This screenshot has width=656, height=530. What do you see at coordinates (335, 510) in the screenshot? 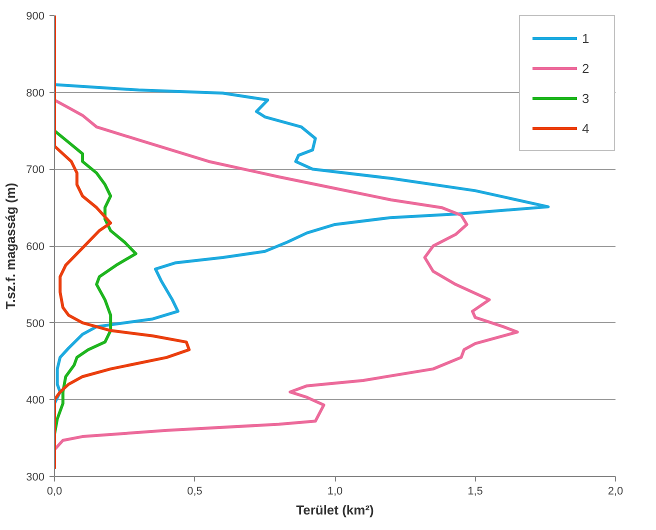
I see `x-axis-title: Terület (km²)` at bounding box center [335, 510].